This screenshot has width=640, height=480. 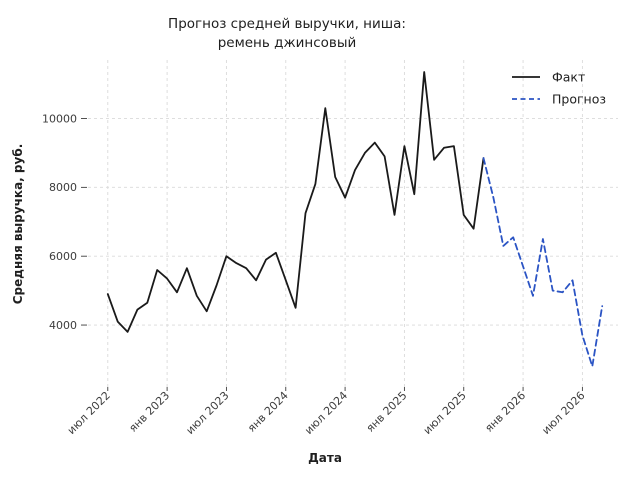 What do you see at coordinates (287, 43) in the screenshot?
I see `chart-title-line2: ремень джинсовый` at bounding box center [287, 43].